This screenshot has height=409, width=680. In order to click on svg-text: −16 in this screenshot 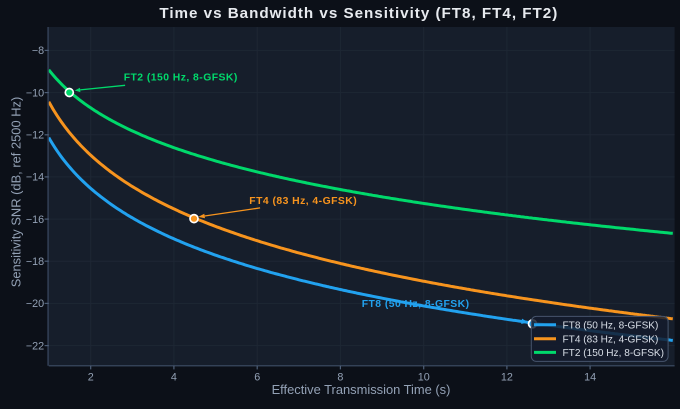, I will do `click(35, 220)`.